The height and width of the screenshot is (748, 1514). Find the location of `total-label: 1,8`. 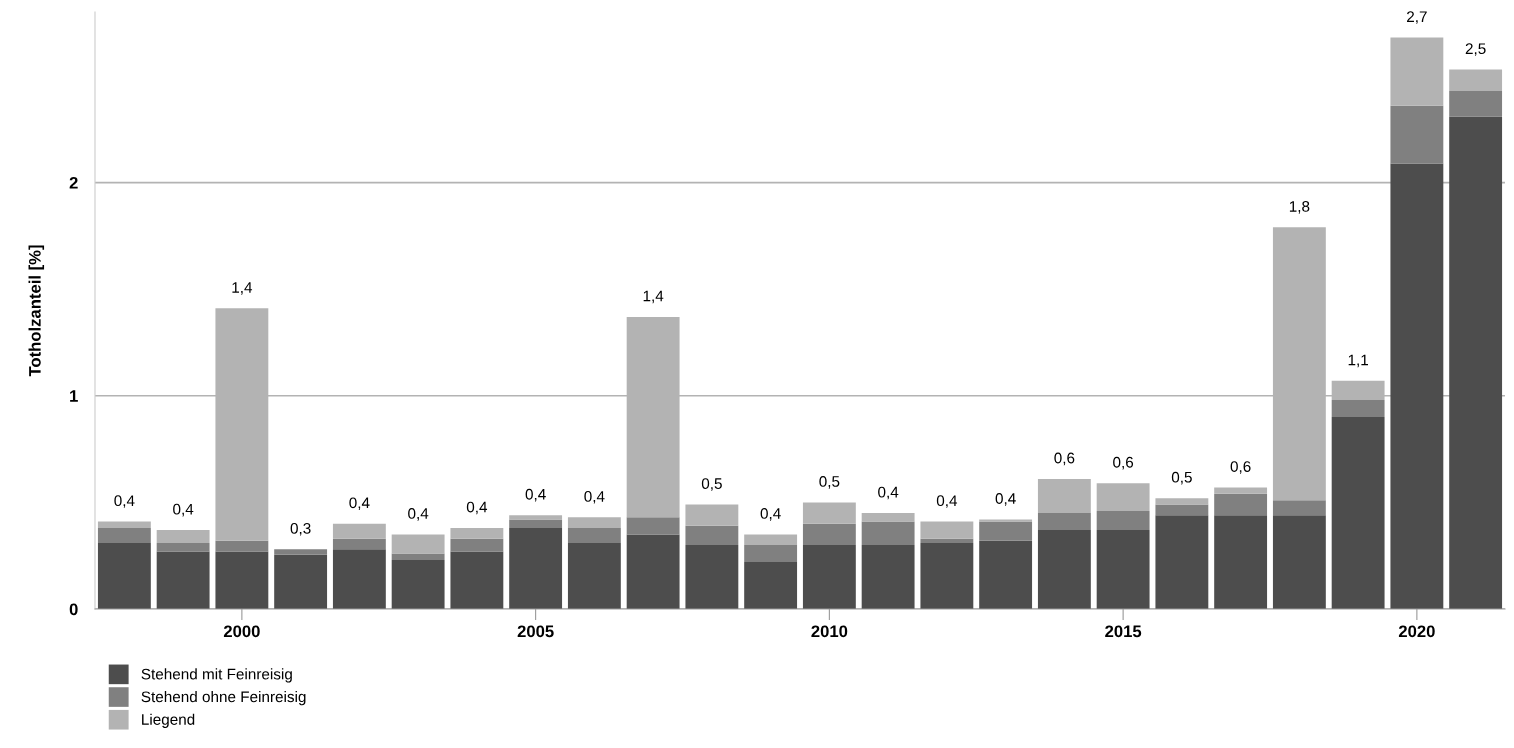

total-label: 1,8 is located at coordinates (1299, 207).